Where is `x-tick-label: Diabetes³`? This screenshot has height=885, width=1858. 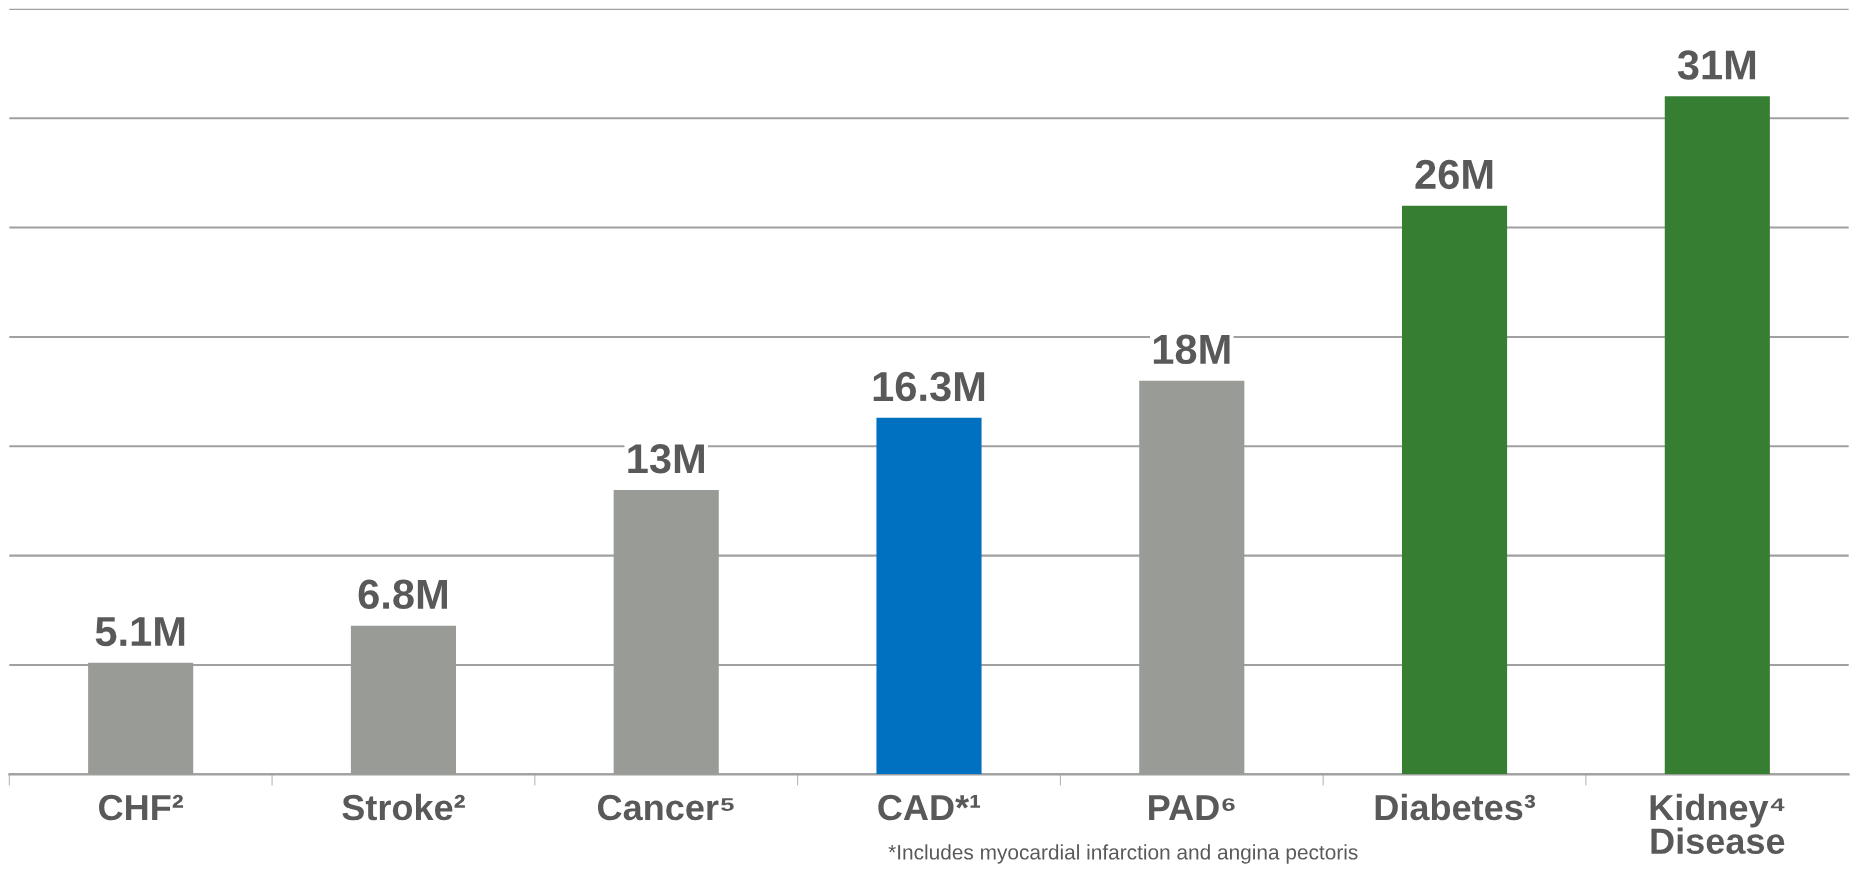
x-tick-label: Diabetes³ is located at coordinates (1455, 807).